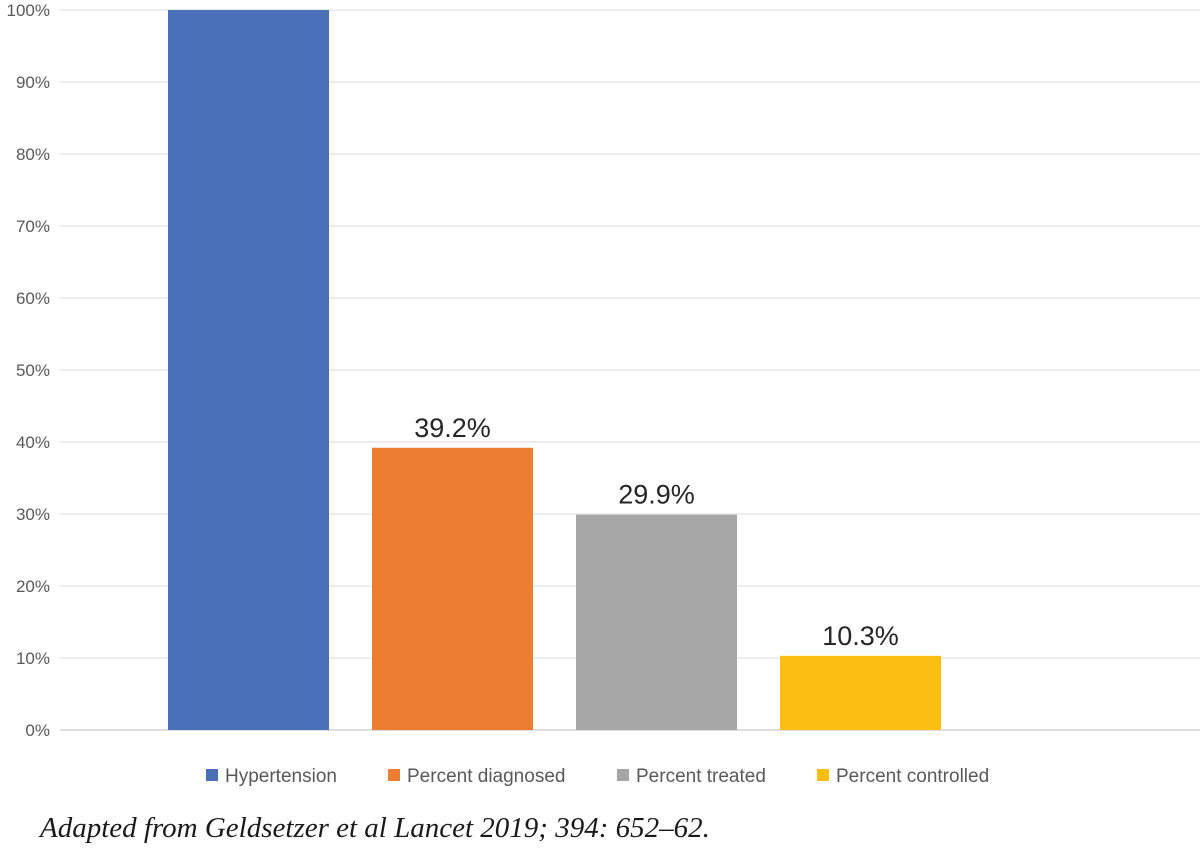  I want to click on legend-label: Percent diagnosed, so click(486, 776).